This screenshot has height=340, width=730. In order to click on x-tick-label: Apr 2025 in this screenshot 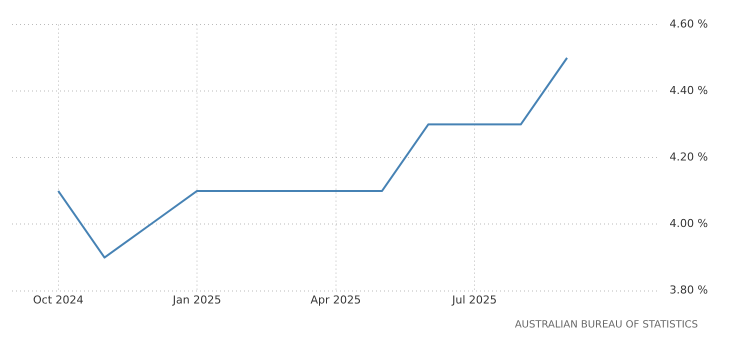, I will do `click(336, 299)`.